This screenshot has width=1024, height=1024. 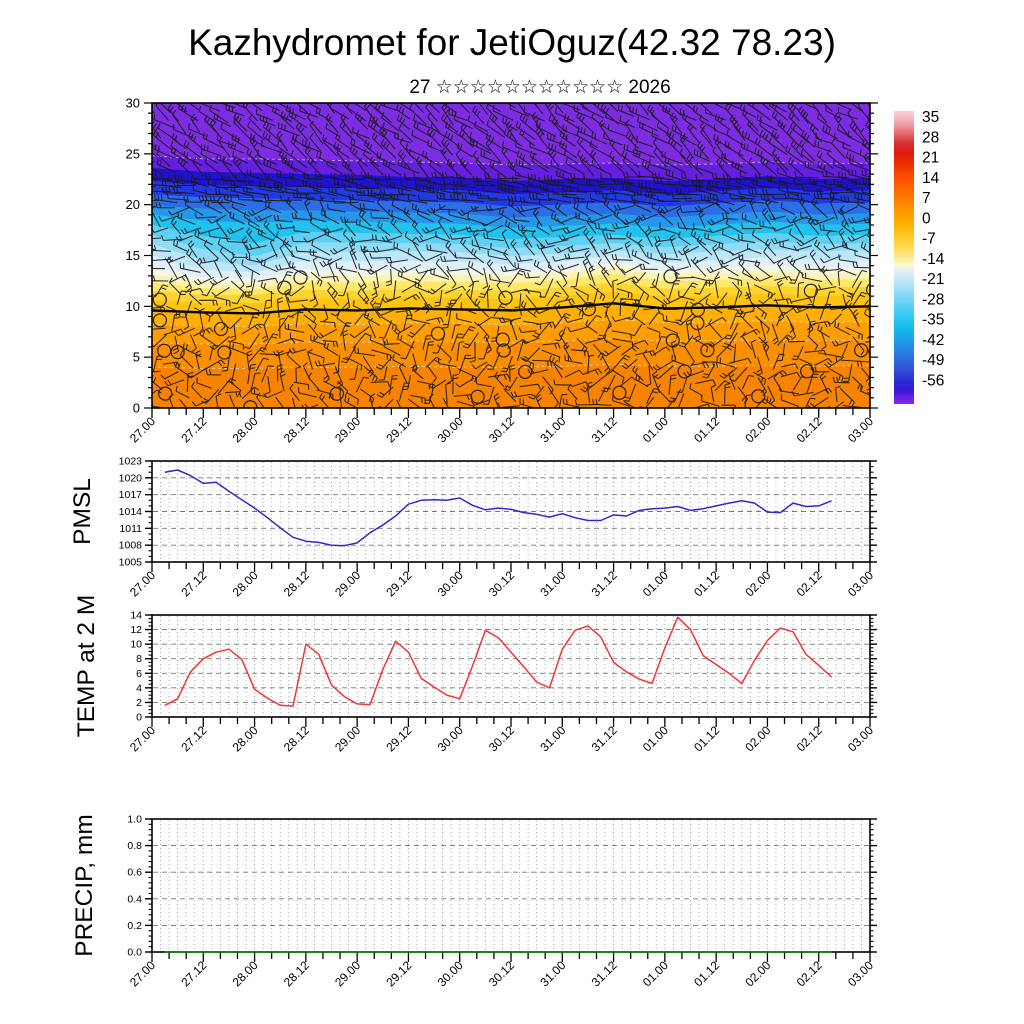 What do you see at coordinates (930, 137) in the screenshot?
I see `svg-text: 28` at bounding box center [930, 137].